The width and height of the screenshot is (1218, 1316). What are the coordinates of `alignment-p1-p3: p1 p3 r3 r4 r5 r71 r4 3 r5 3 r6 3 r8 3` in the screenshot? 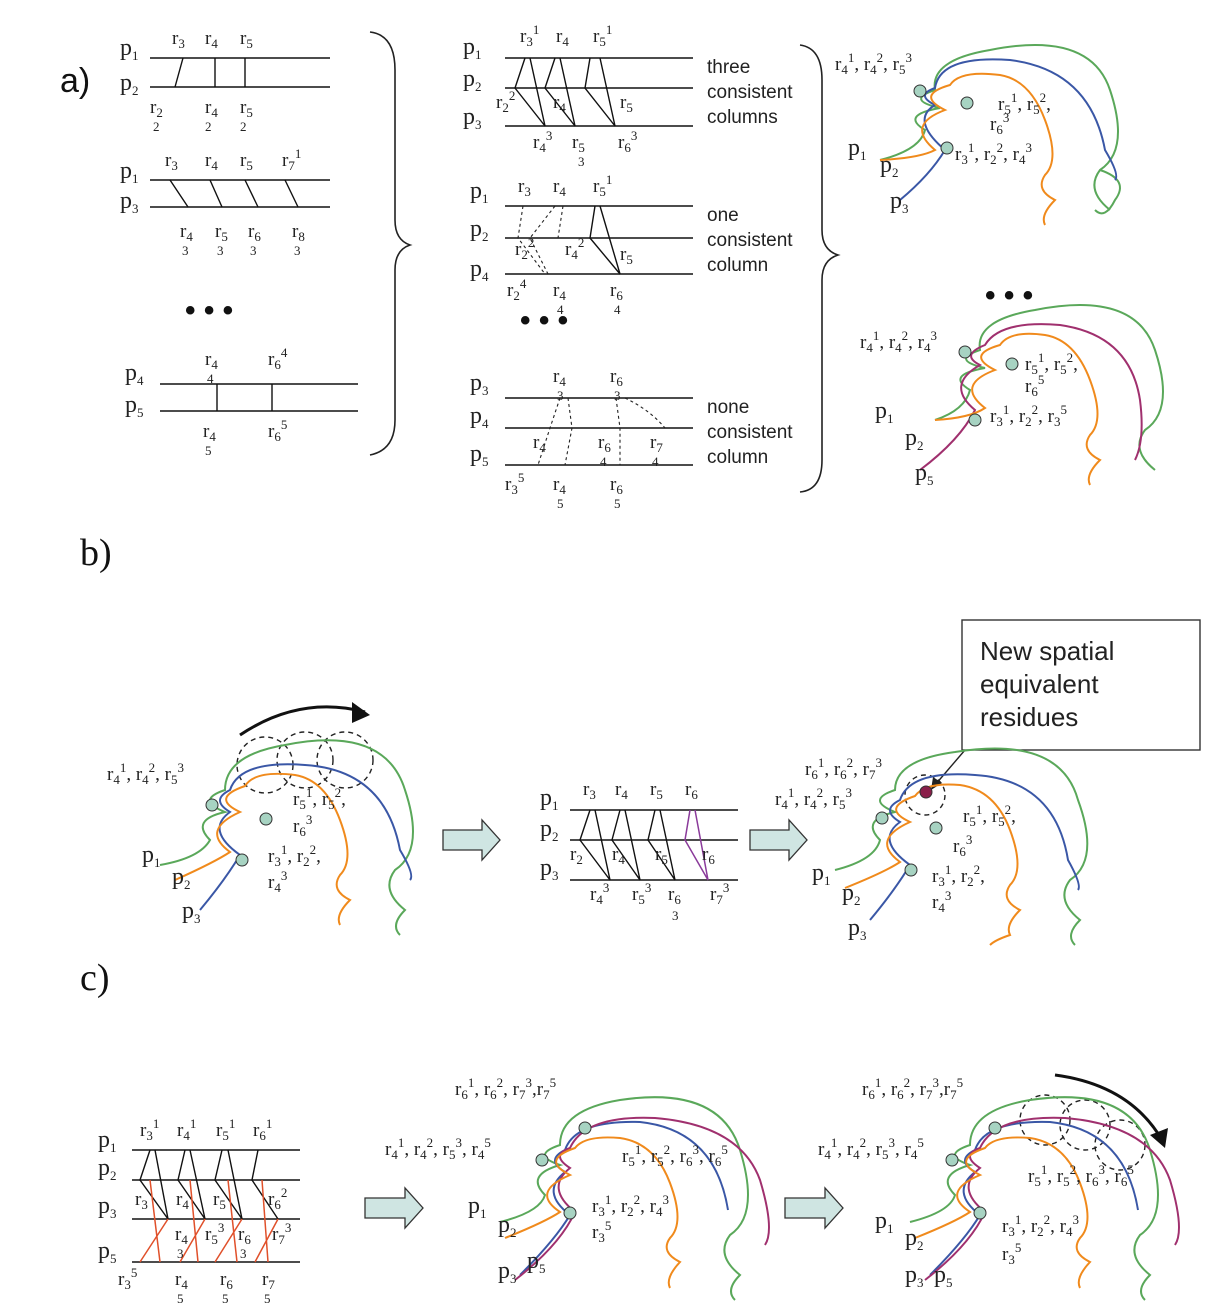 It's located at (225, 202).